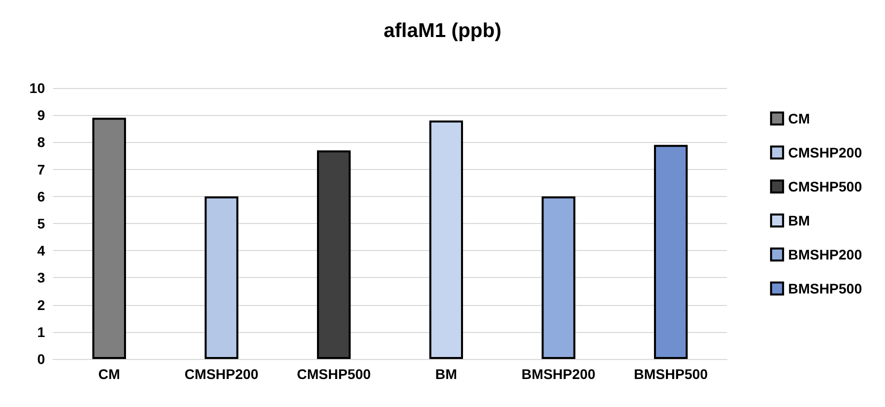  What do you see at coordinates (41, 142) in the screenshot?
I see `y-tick-label: 8` at bounding box center [41, 142].